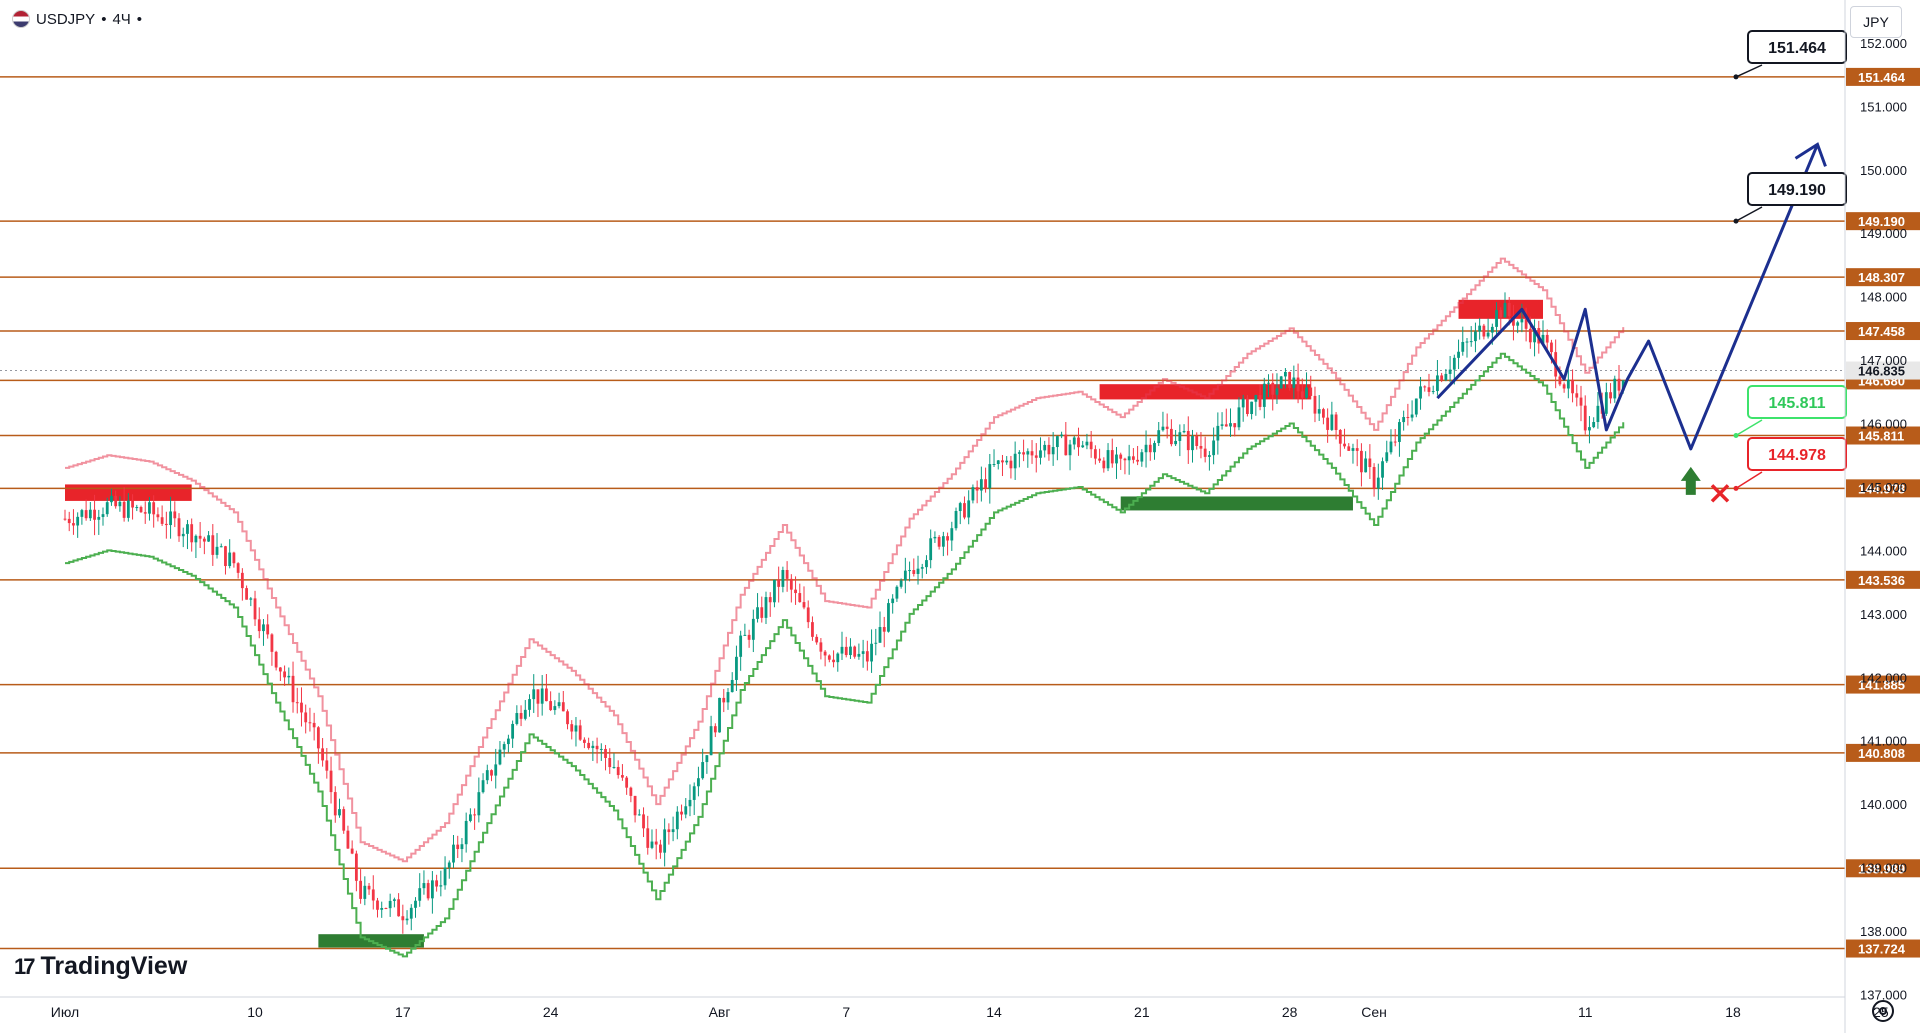 Image resolution: width=1920 pixels, height=1033 pixels. Describe the element at coordinates (1883, 1011) in the screenshot. I see `settings-icon` at that location.